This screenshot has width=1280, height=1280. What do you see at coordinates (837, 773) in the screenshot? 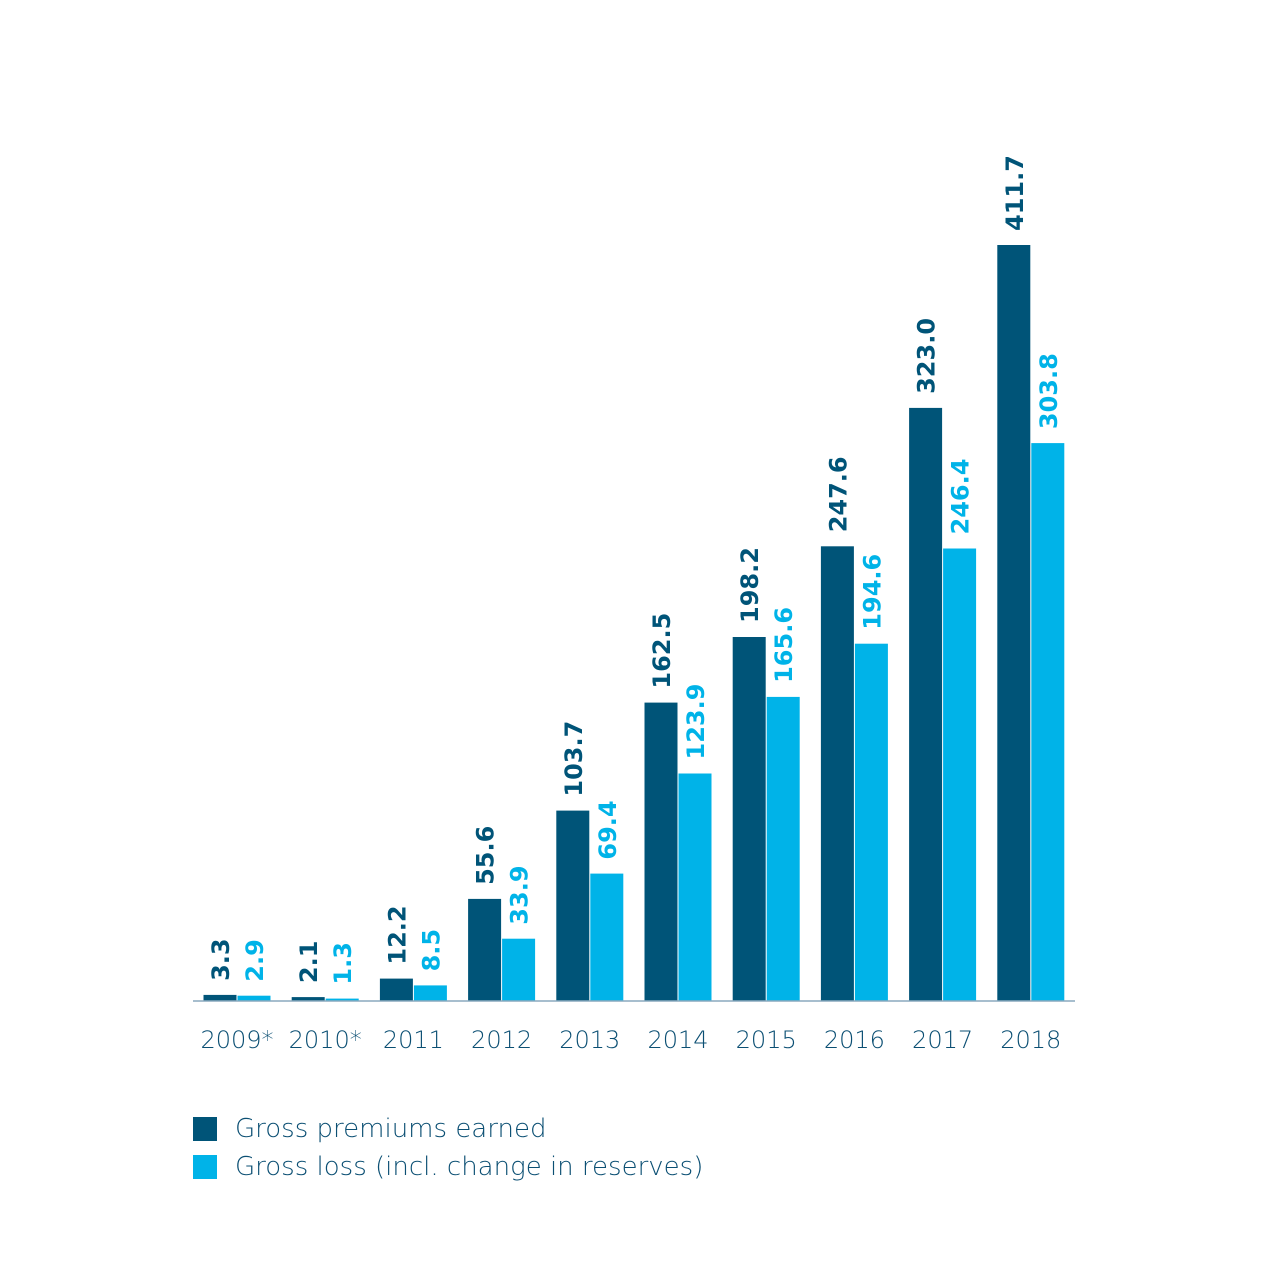
I see `bar-premiums-2016` at bounding box center [837, 773].